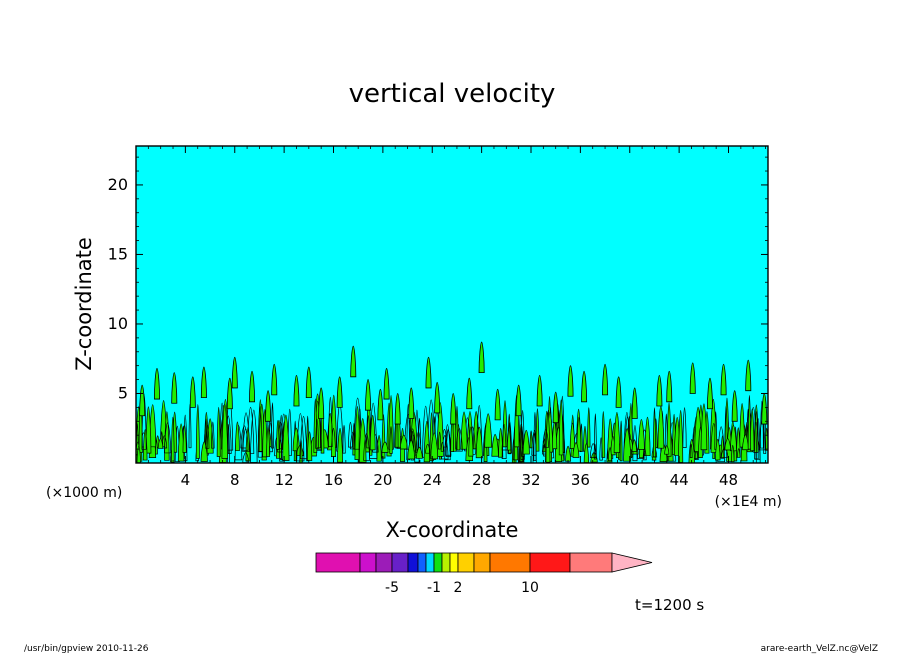 This screenshot has height=654, width=904. What do you see at coordinates (86, 649) in the screenshot?
I see `footer-left: /usr/bin/gpview 2010-11-26` at bounding box center [86, 649].